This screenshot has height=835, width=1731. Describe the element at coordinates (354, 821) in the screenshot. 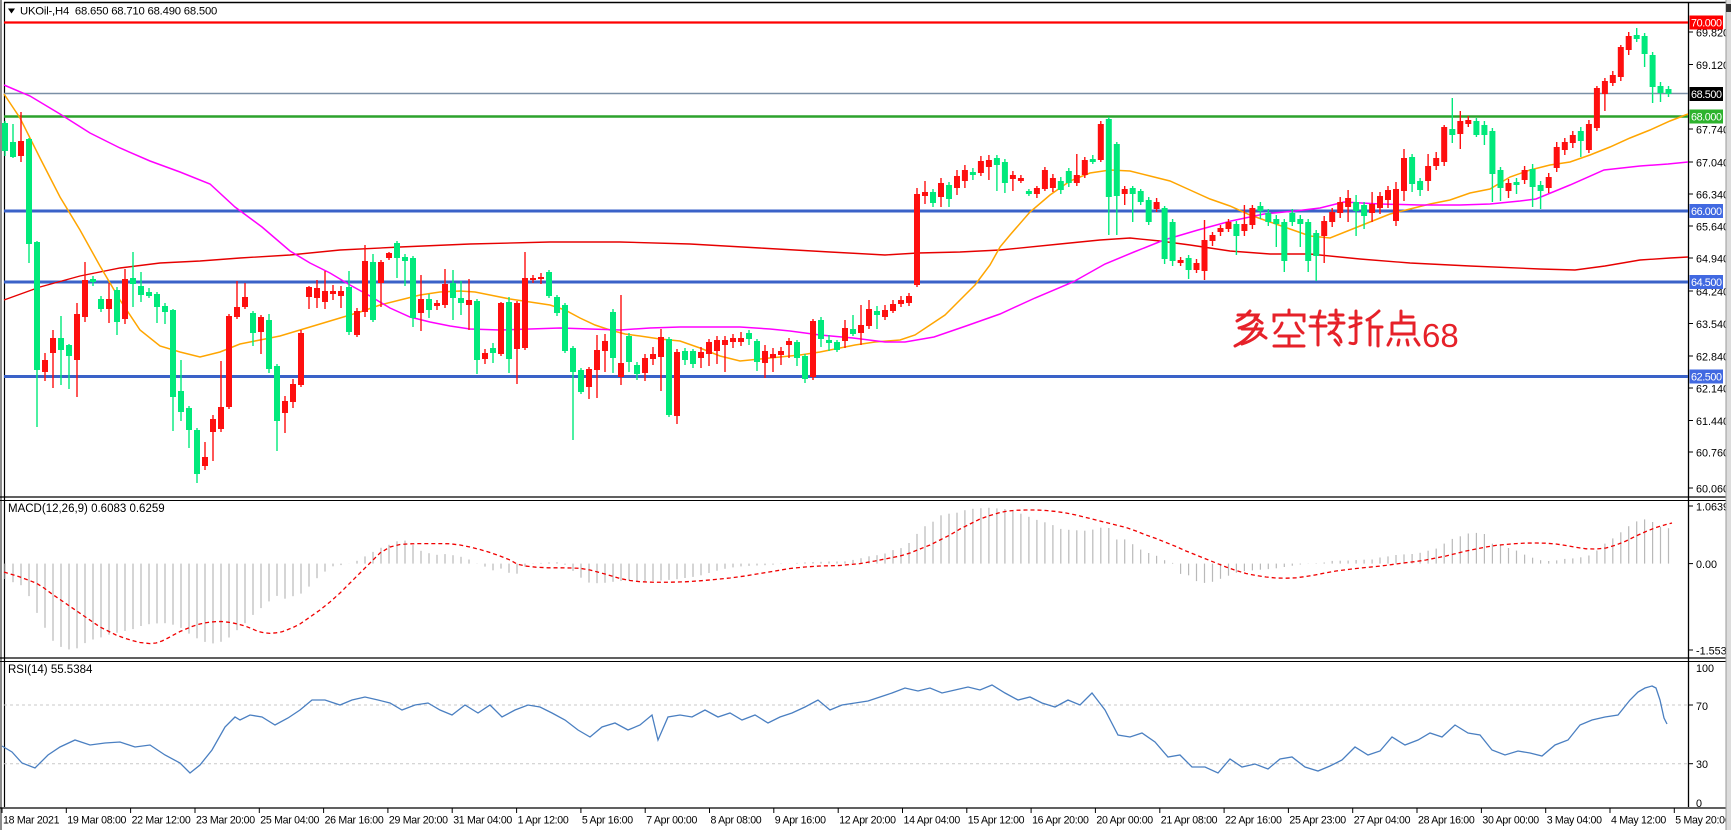

I see `svg-text: 26 Mar 16:00` at that location.